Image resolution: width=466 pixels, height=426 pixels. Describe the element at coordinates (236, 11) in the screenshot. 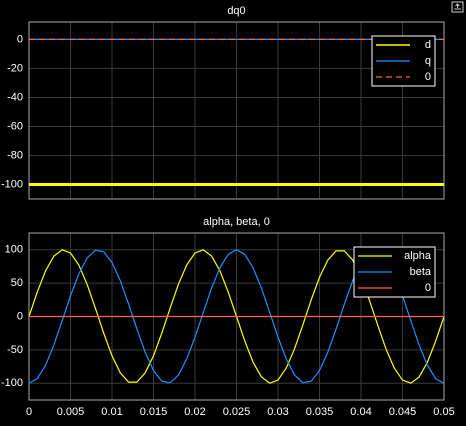

I see `chart-title: dq0` at that location.